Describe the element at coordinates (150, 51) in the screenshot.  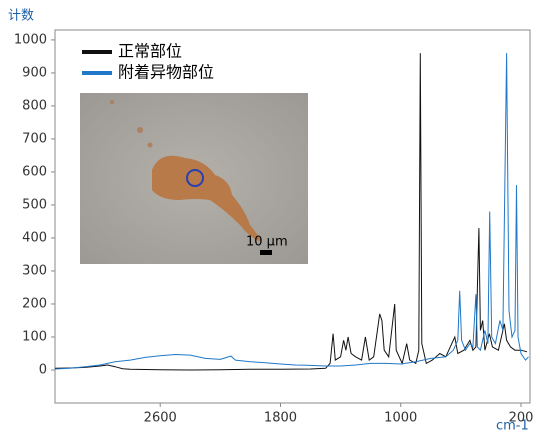
I see `legend-label: 正常部位` at that location.